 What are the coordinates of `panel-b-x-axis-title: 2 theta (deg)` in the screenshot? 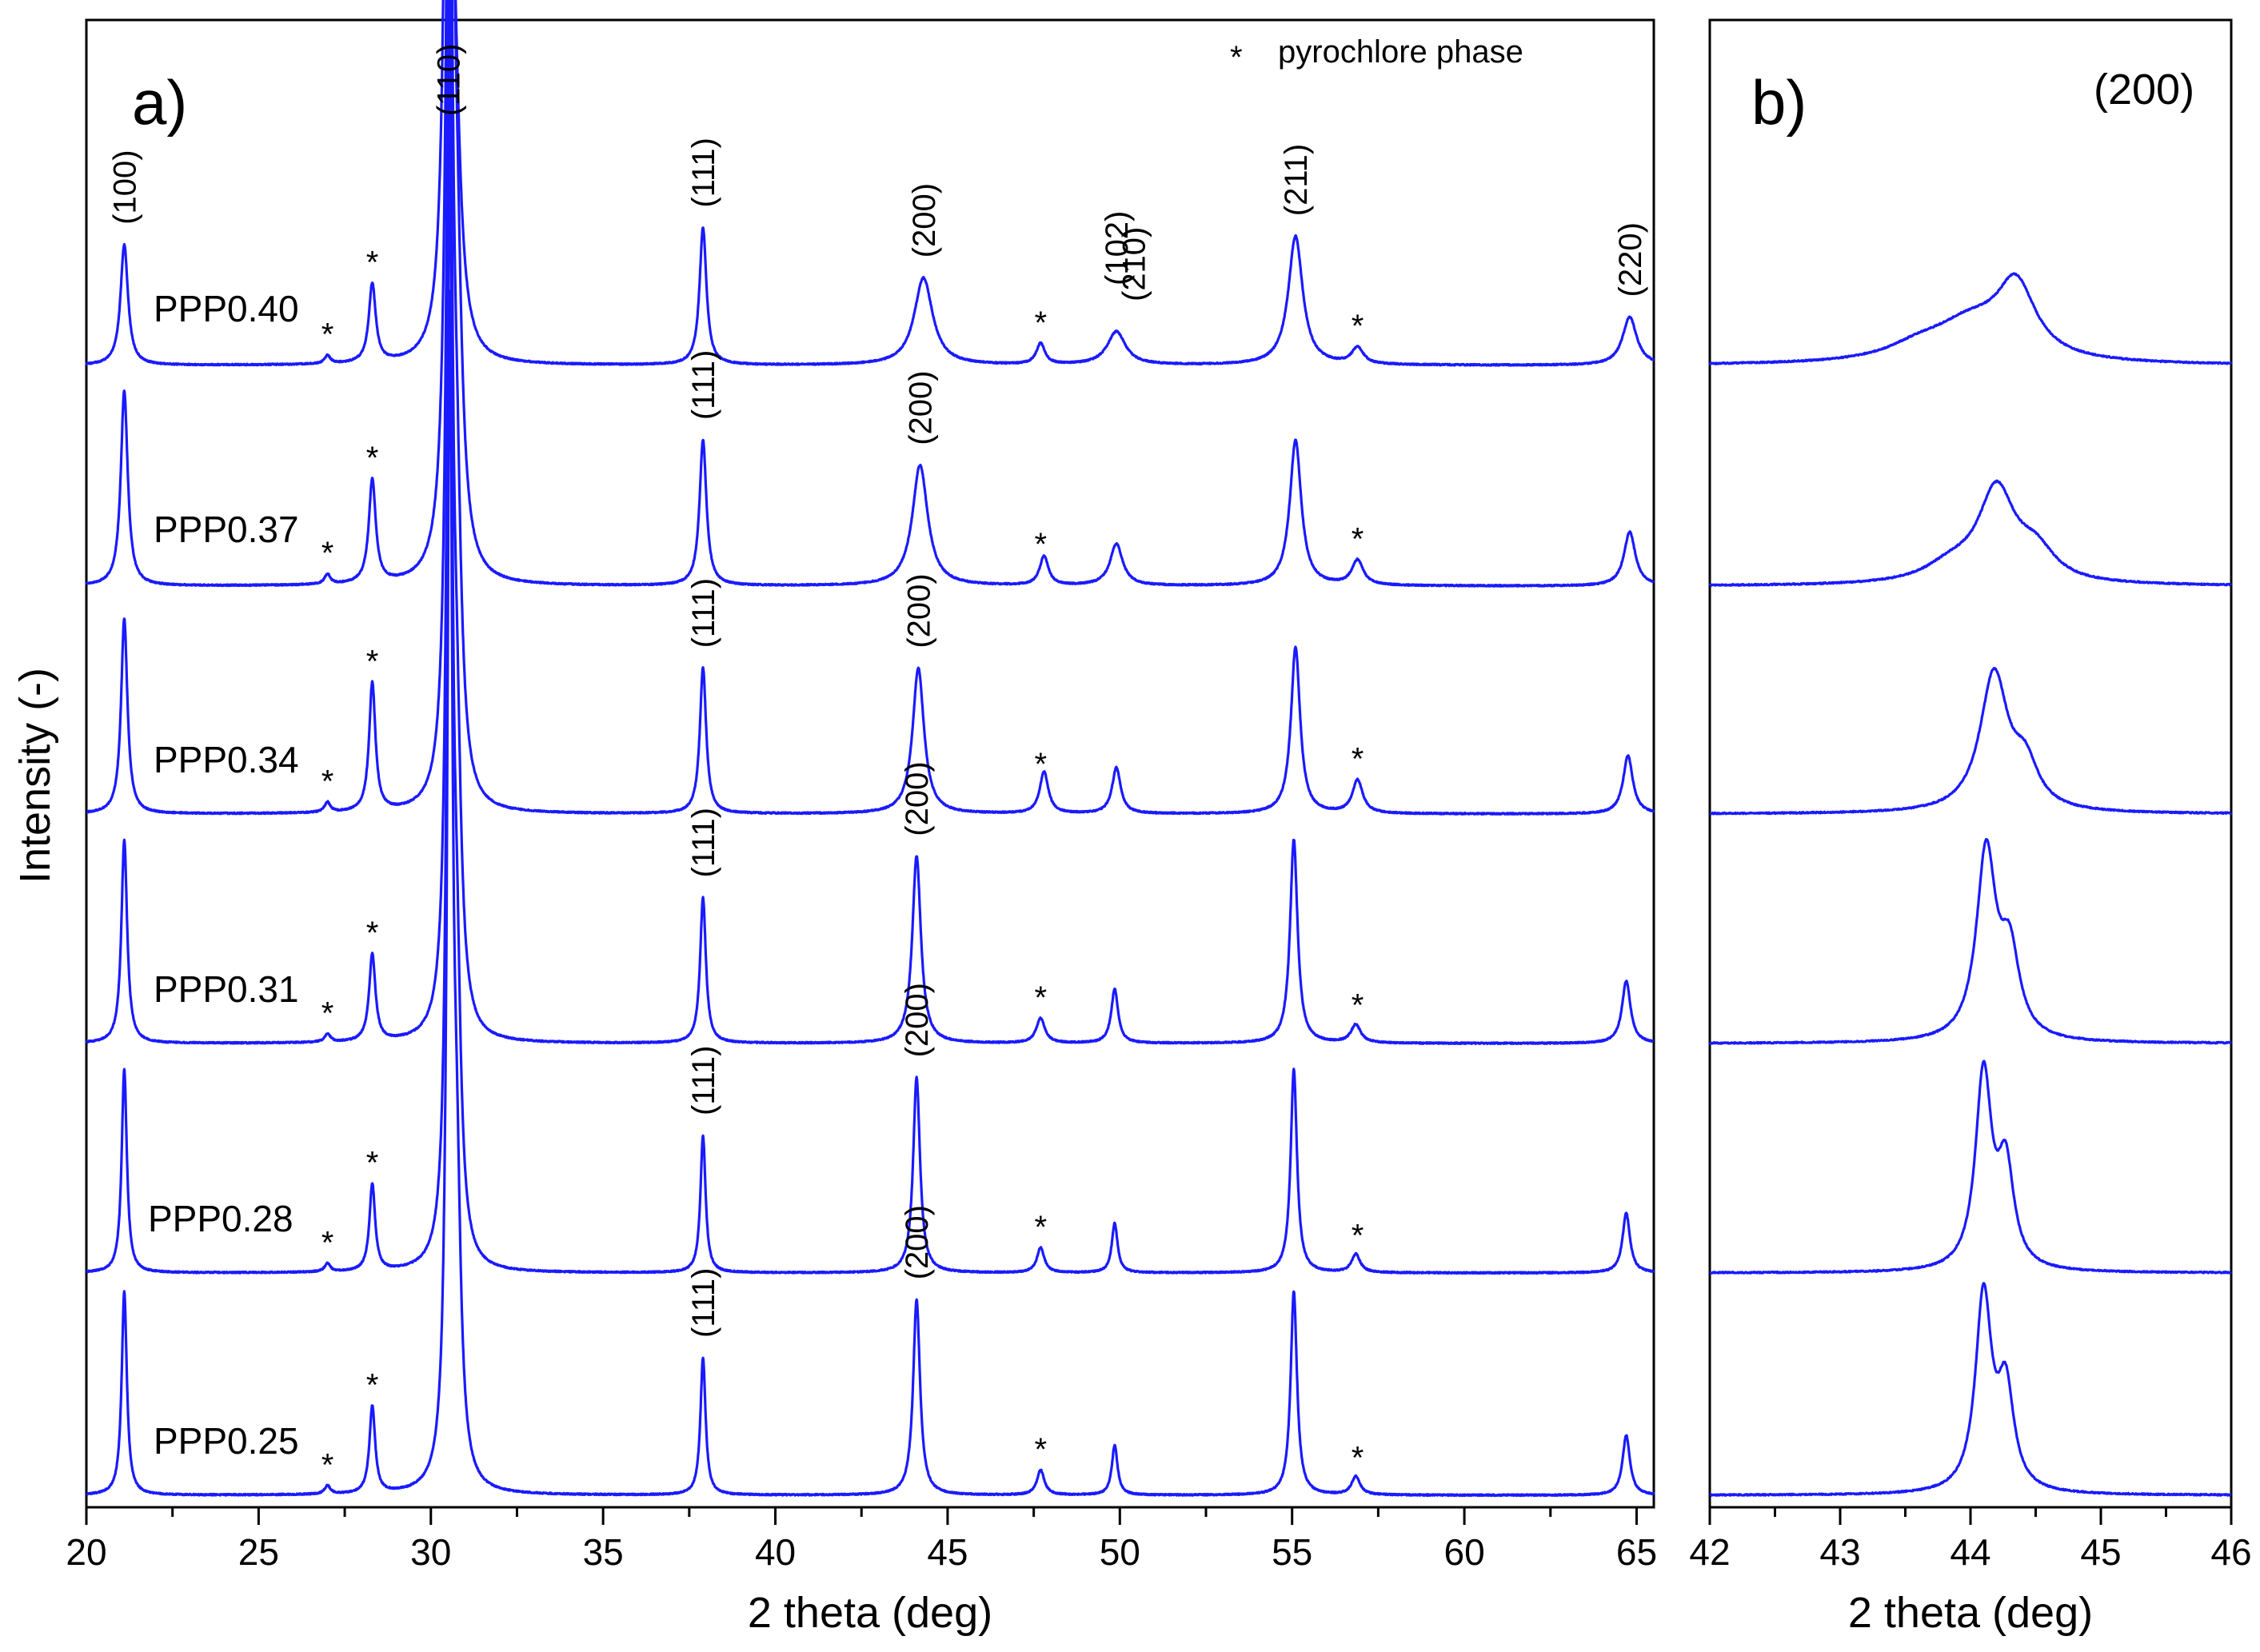 It's located at (1970, 1613).